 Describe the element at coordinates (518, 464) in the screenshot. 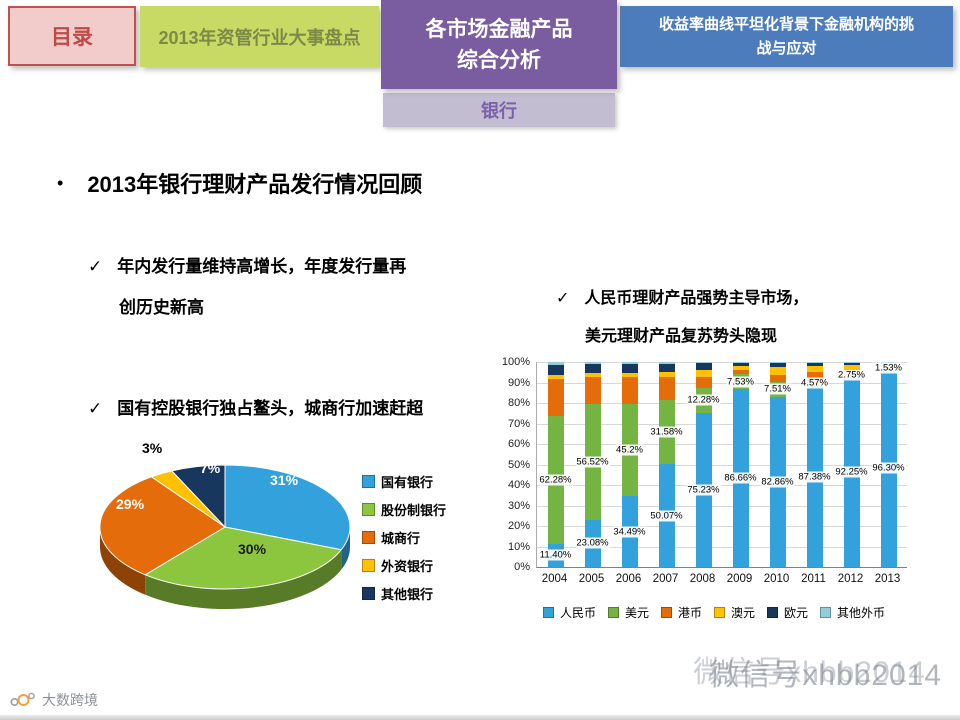

I see `y-tick-label: 50%` at that location.